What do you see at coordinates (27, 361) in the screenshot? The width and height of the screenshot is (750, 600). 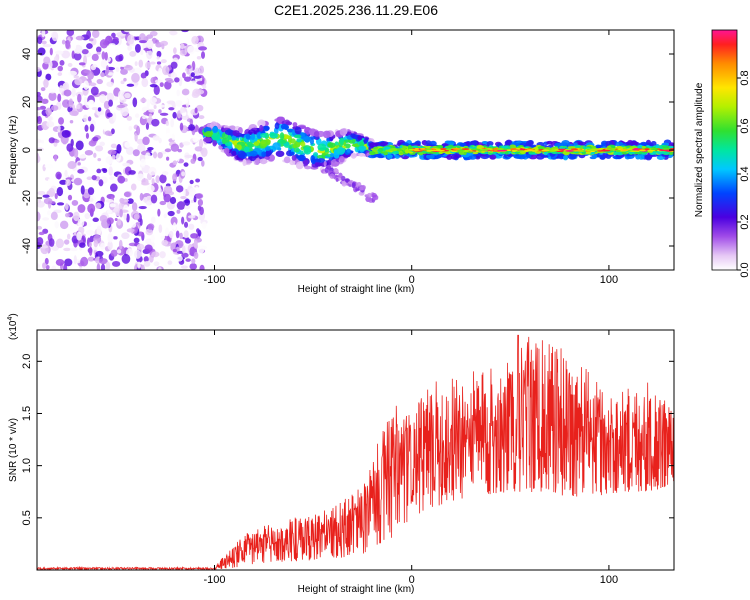 I see `y-tick-label: 2.0` at bounding box center [27, 361].